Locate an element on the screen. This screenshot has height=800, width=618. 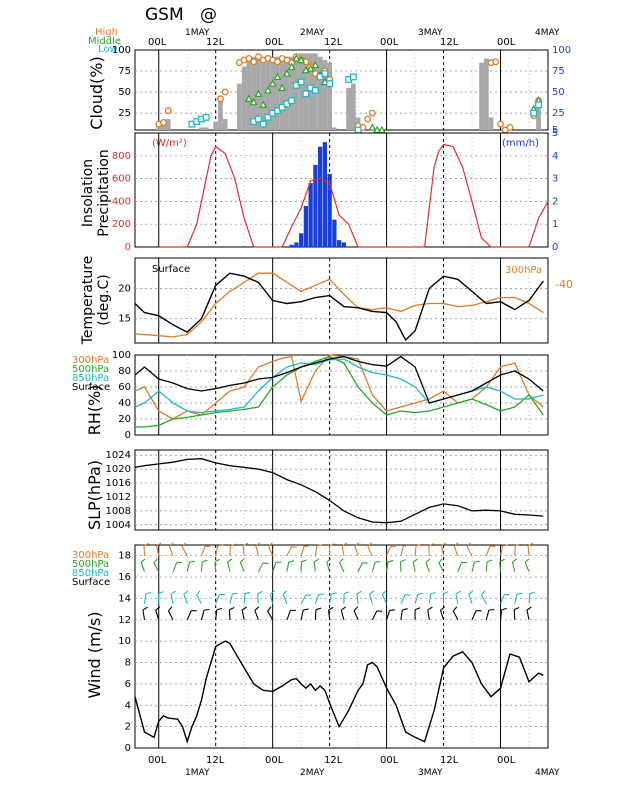
insolation_precipitation-ytick-right-label: 3 is located at coordinates (555, 179).